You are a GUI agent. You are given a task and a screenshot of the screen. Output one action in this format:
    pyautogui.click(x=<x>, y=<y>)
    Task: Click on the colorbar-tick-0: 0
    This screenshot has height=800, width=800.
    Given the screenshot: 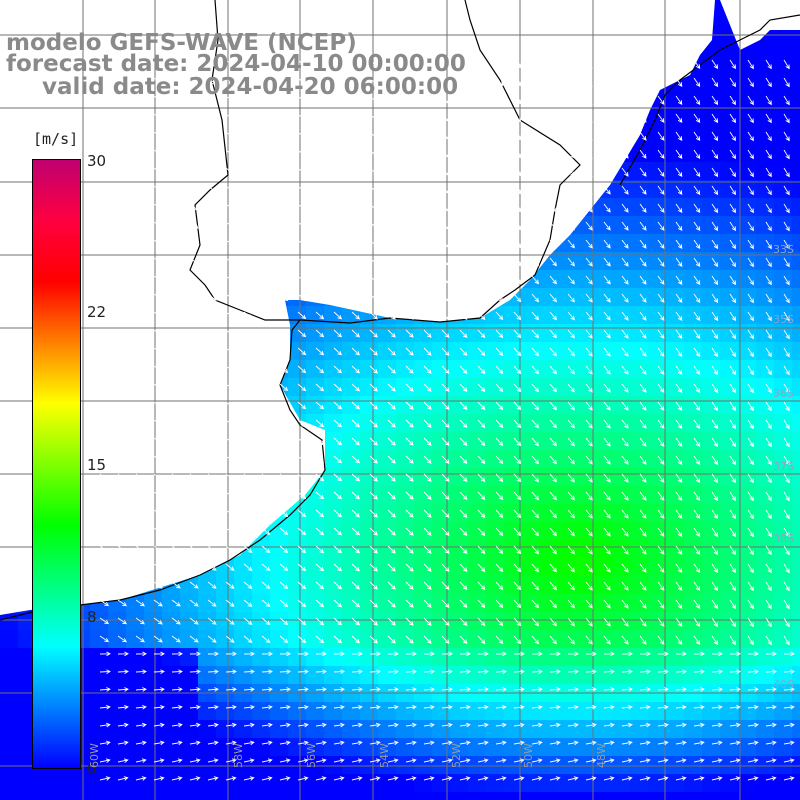 What is the action you would take?
    pyautogui.click(x=92, y=769)
    